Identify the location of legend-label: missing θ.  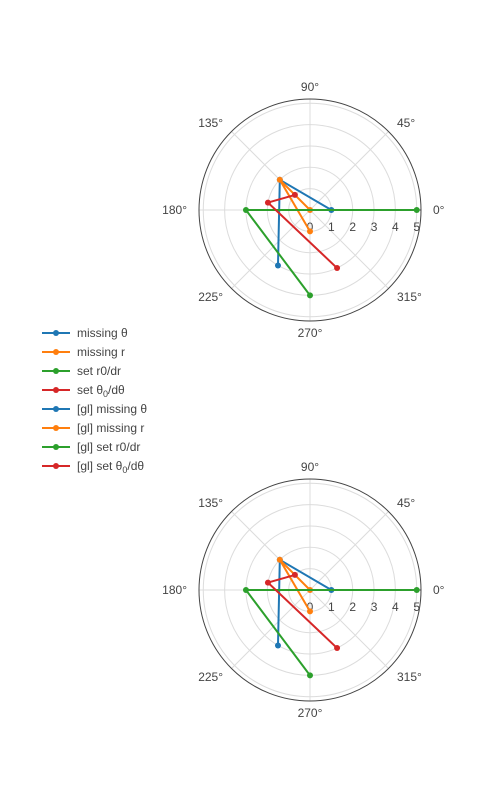
(102, 333).